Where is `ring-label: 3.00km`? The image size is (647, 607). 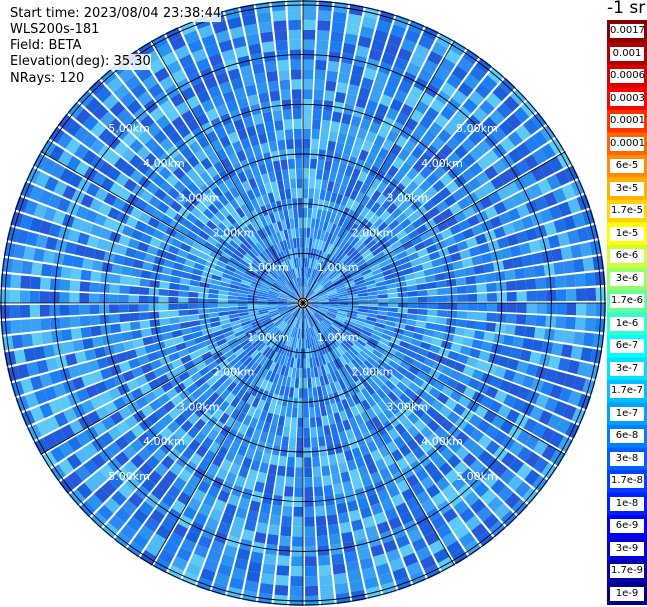 ring-label: 3.00km is located at coordinates (408, 198).